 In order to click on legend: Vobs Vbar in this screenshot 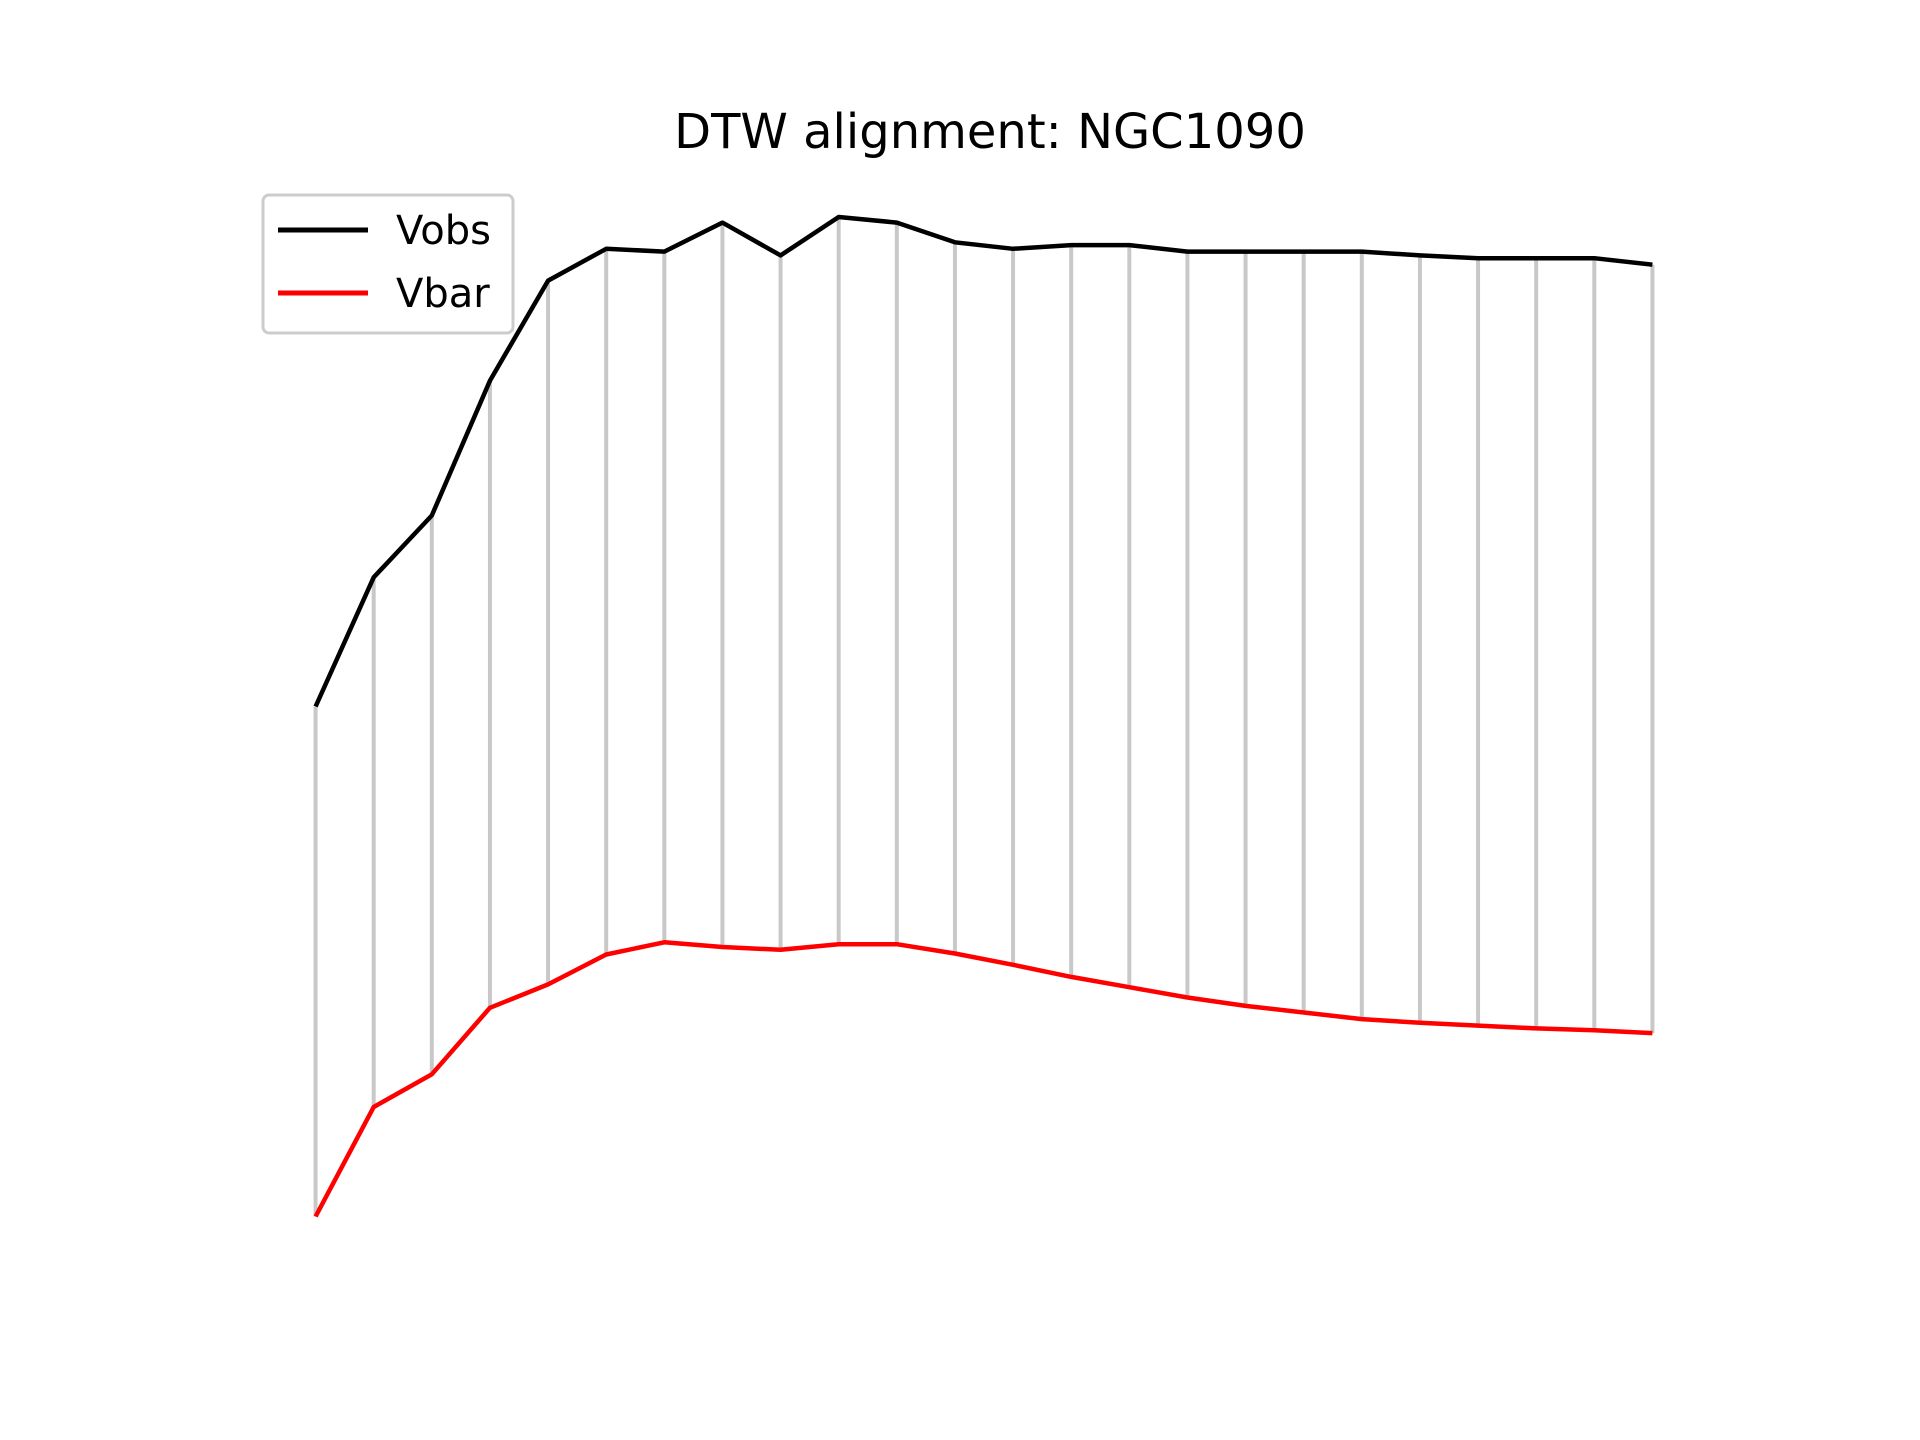, I will do `click(388, 264)`.